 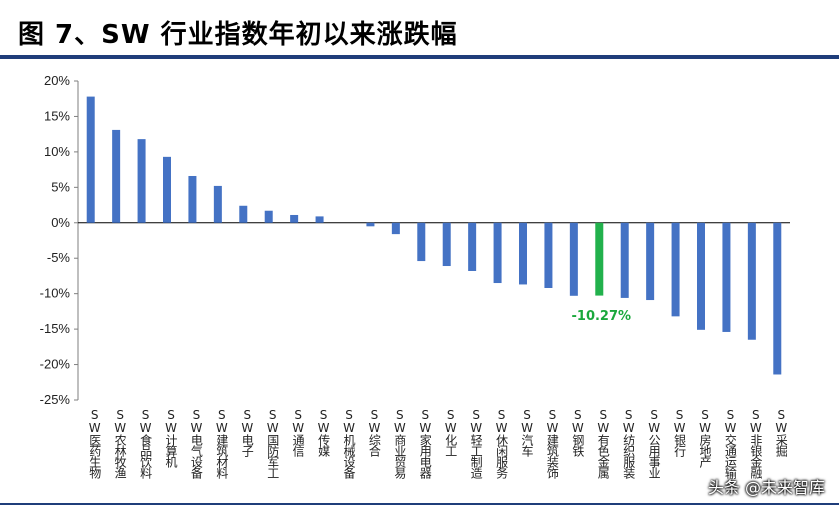 I want to click on y-tick-label: -25%, so click(x=55, y=399).